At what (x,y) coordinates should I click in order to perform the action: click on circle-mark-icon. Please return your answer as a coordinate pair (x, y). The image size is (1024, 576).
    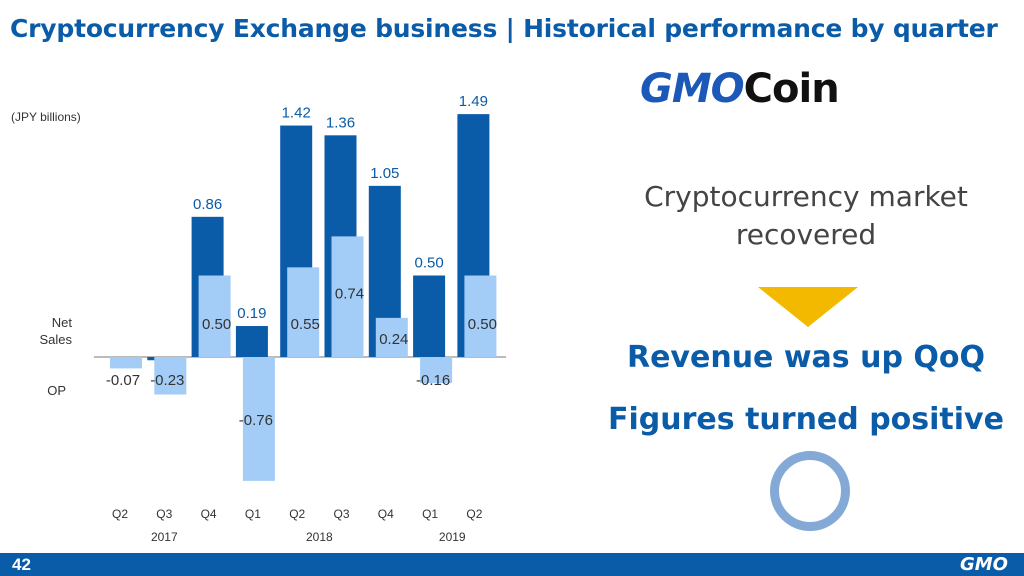
    Looking at the image, I should click on (810, 491).